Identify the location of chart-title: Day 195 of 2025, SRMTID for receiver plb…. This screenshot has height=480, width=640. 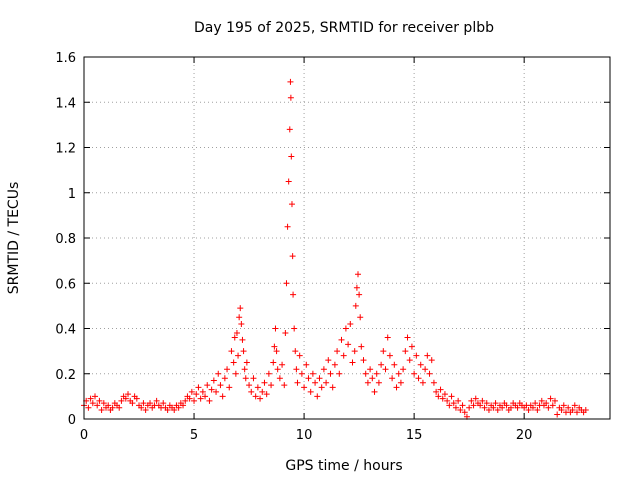
(344, 28).